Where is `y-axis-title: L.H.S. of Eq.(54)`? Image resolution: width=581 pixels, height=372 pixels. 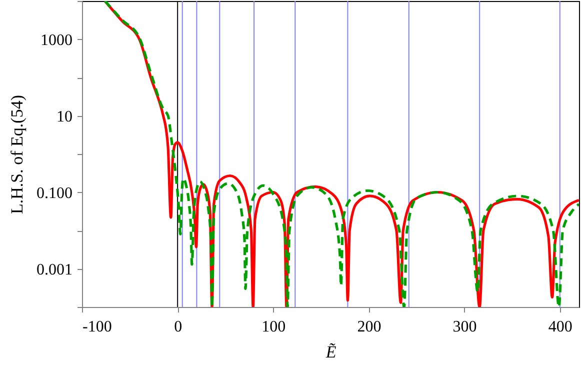
y-axis-title: L.H.S. of Eq.(54) is located at coordinates (17, 154).